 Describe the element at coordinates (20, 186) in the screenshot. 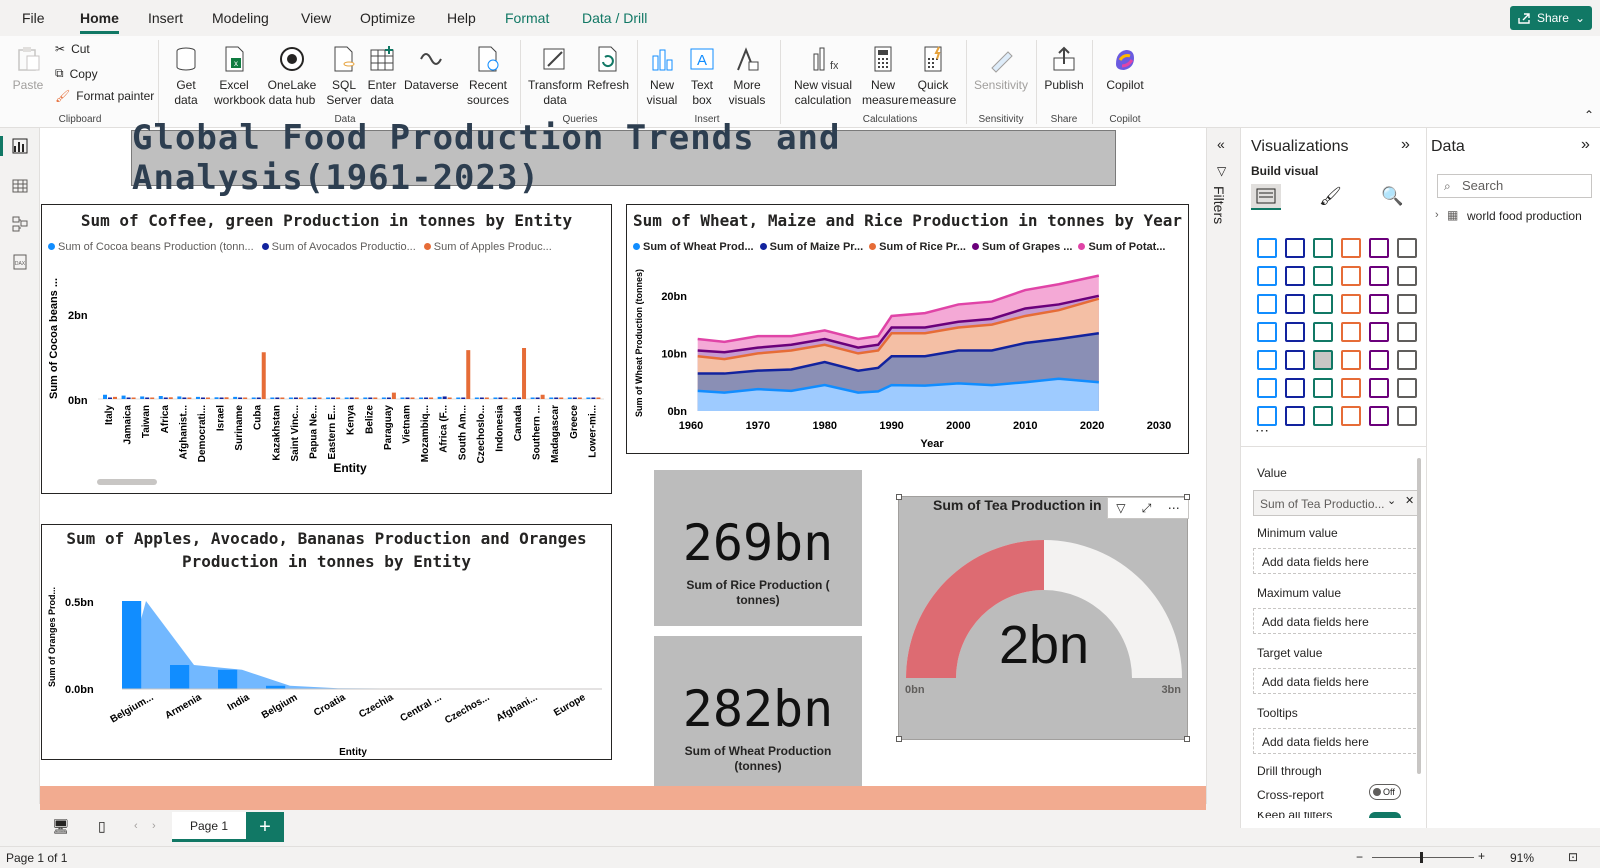

I see `table-view-icon` at that location.